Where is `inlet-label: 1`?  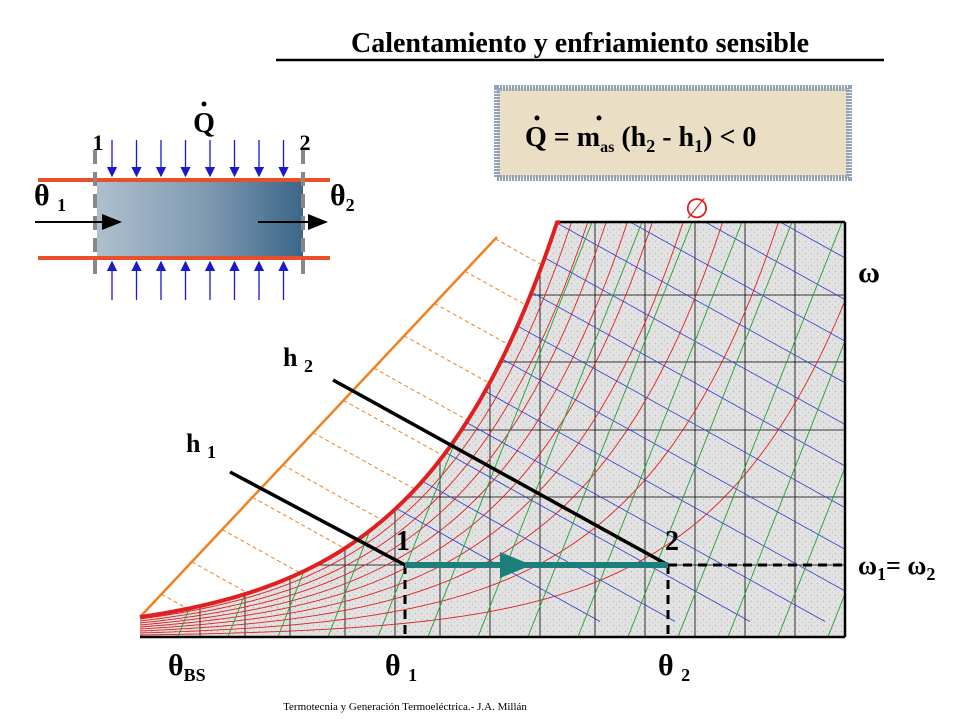
inlet-label: 1 is located at coordinates (98, 142).